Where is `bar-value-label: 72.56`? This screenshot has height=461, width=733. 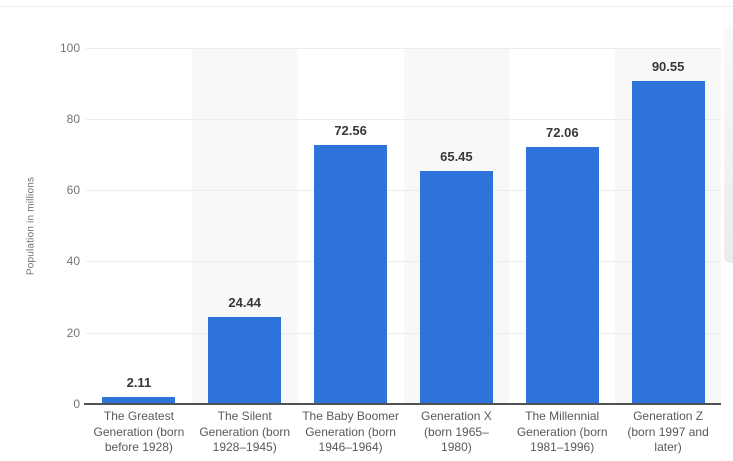 bar-value-label: 72.56 is located at coordinates (350, 131).